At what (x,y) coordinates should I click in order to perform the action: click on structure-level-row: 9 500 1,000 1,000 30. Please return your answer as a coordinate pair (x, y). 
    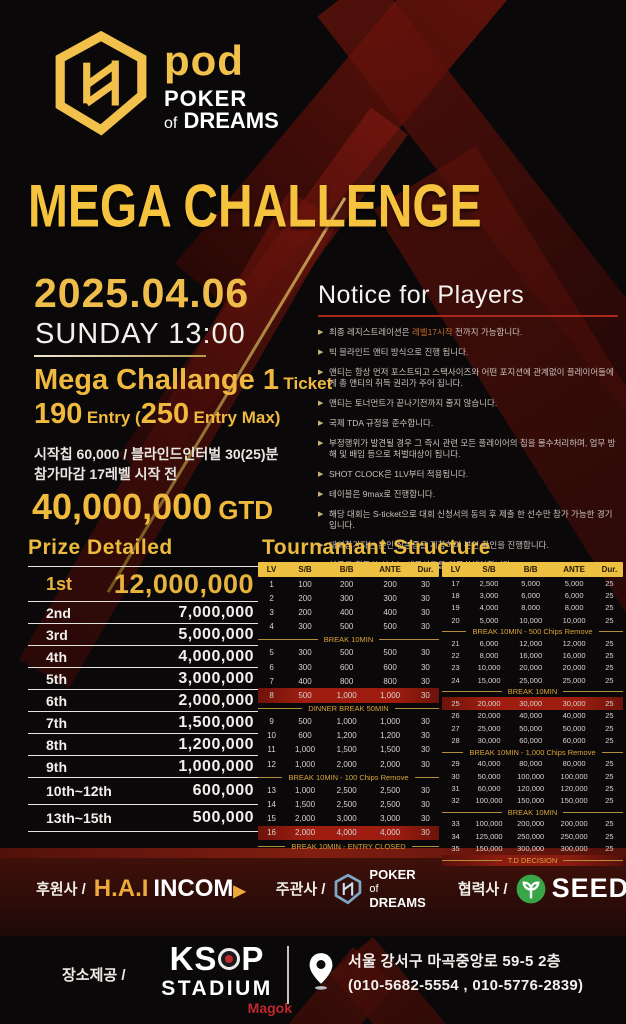
    Looking at the image, I should click on (348, 722).